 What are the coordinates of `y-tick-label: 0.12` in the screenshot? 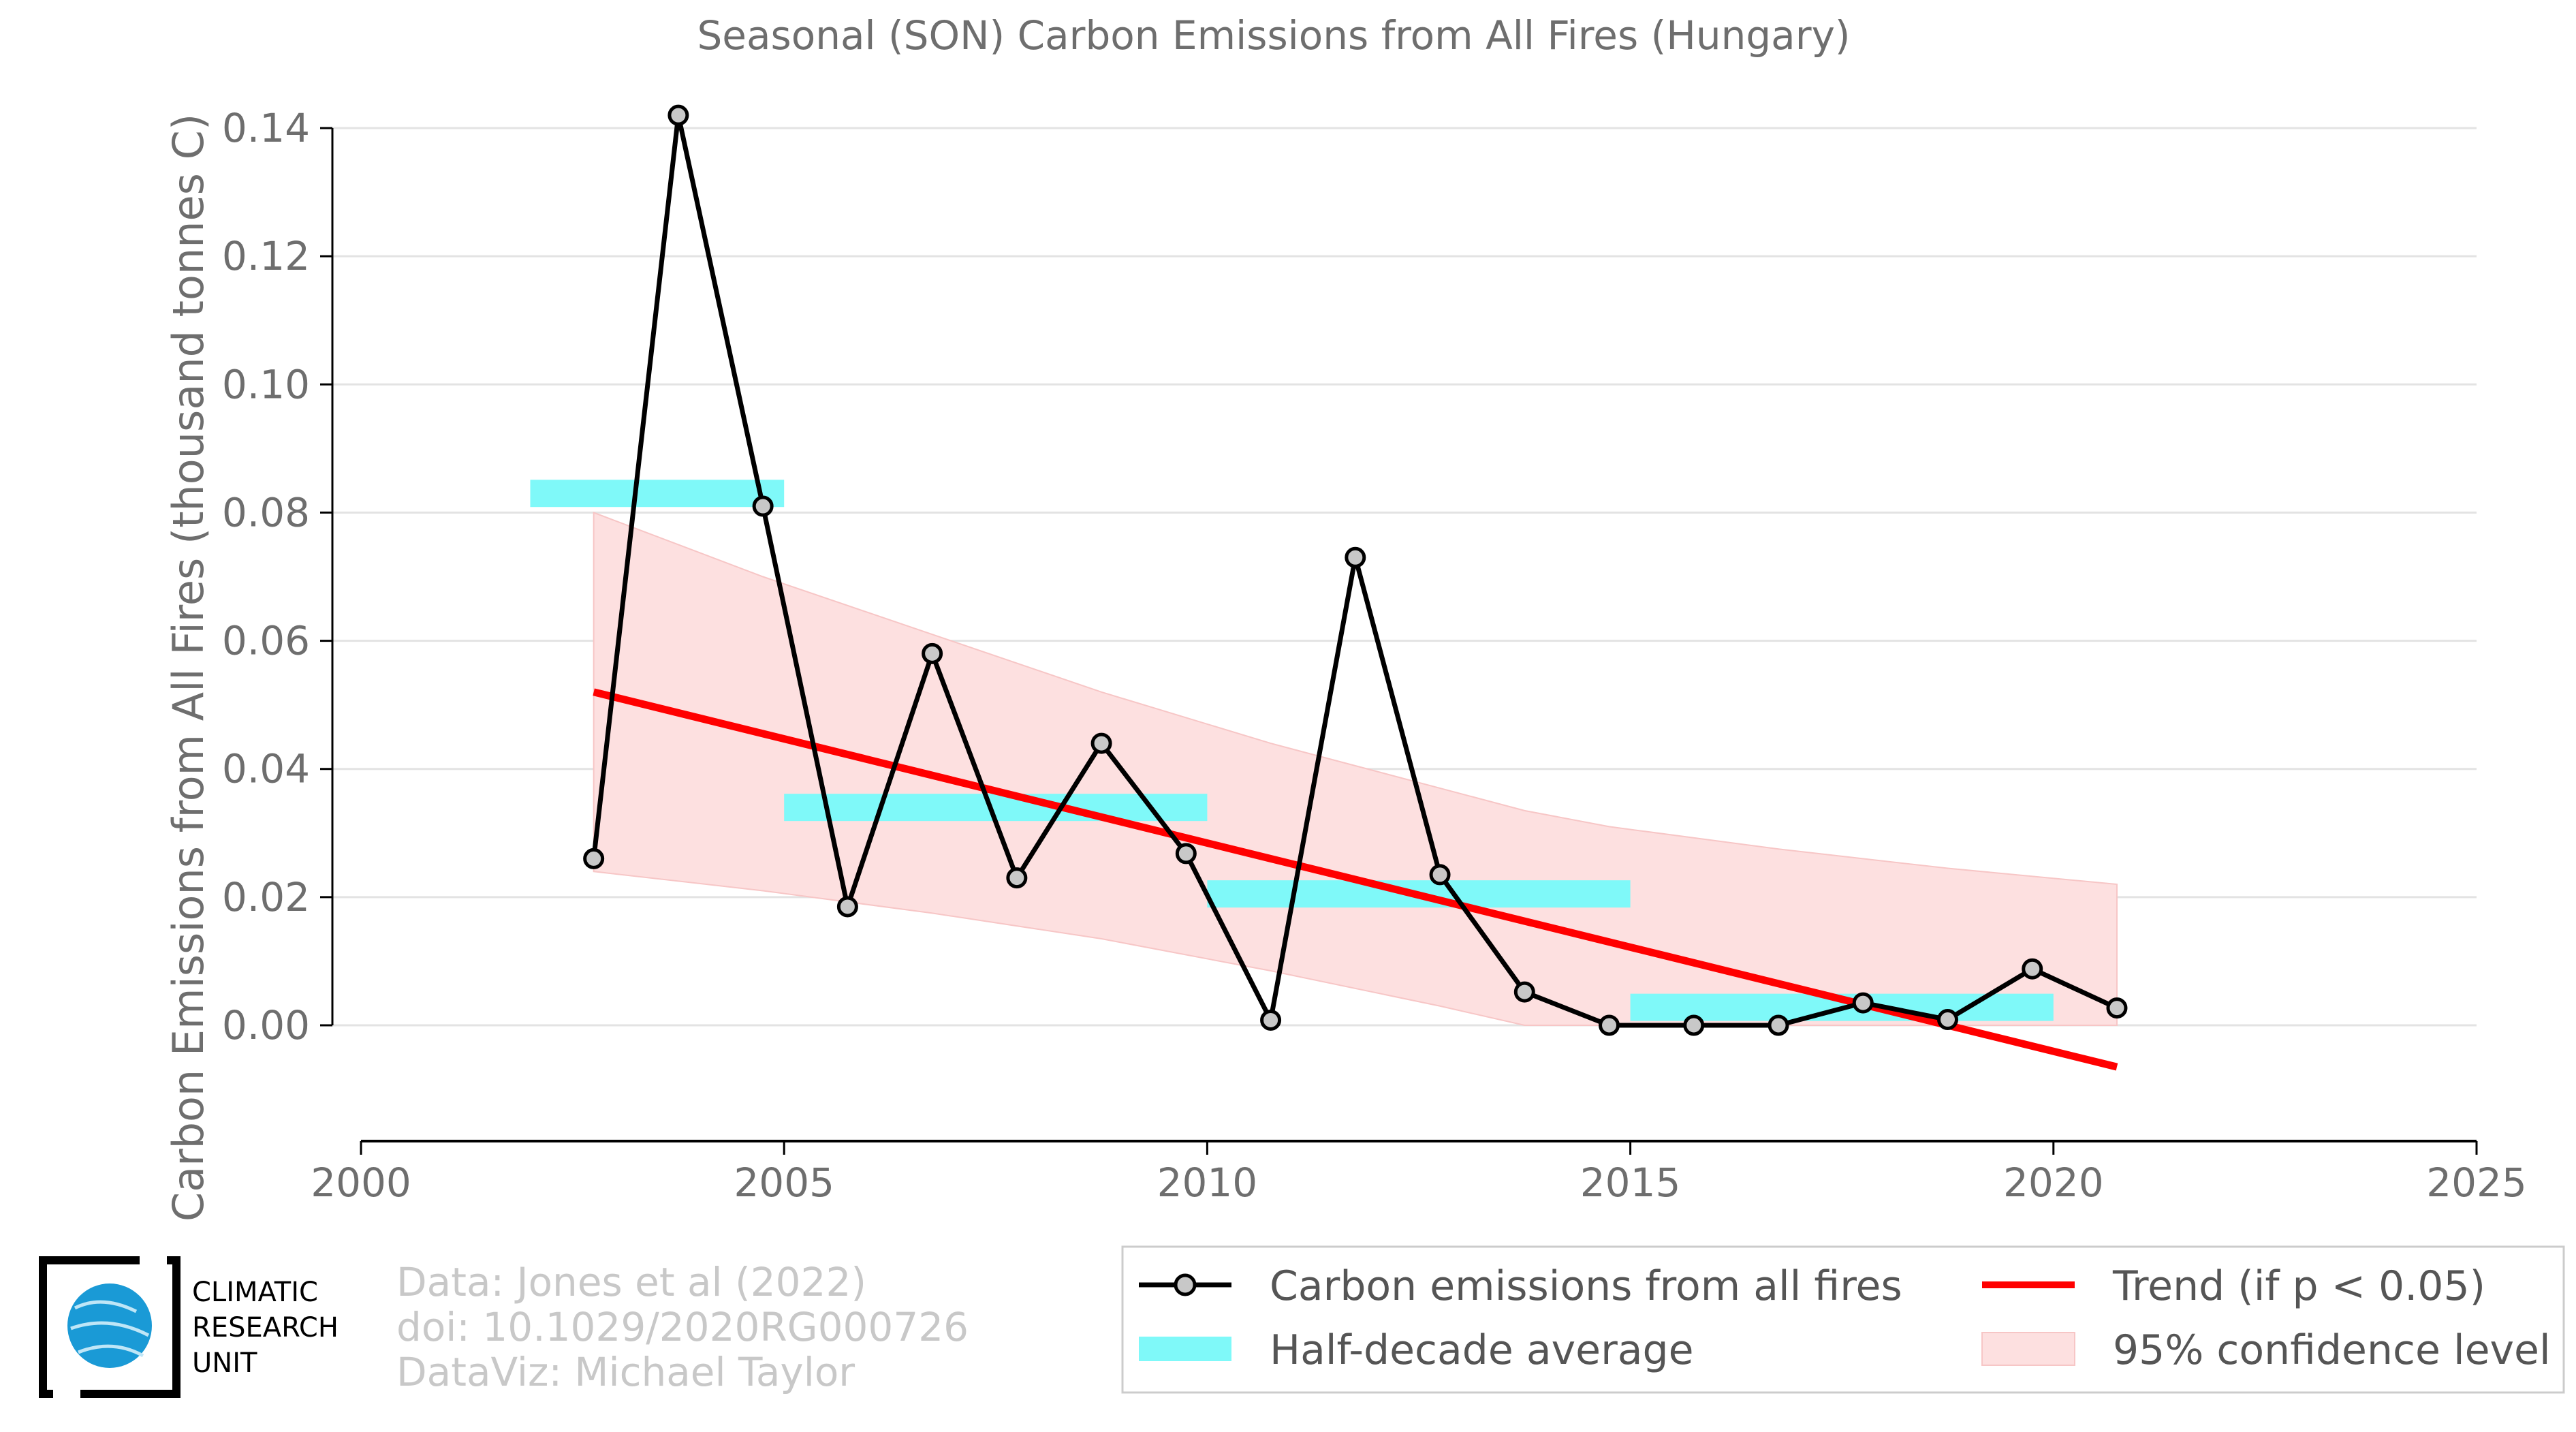 It's located at (266, 256).